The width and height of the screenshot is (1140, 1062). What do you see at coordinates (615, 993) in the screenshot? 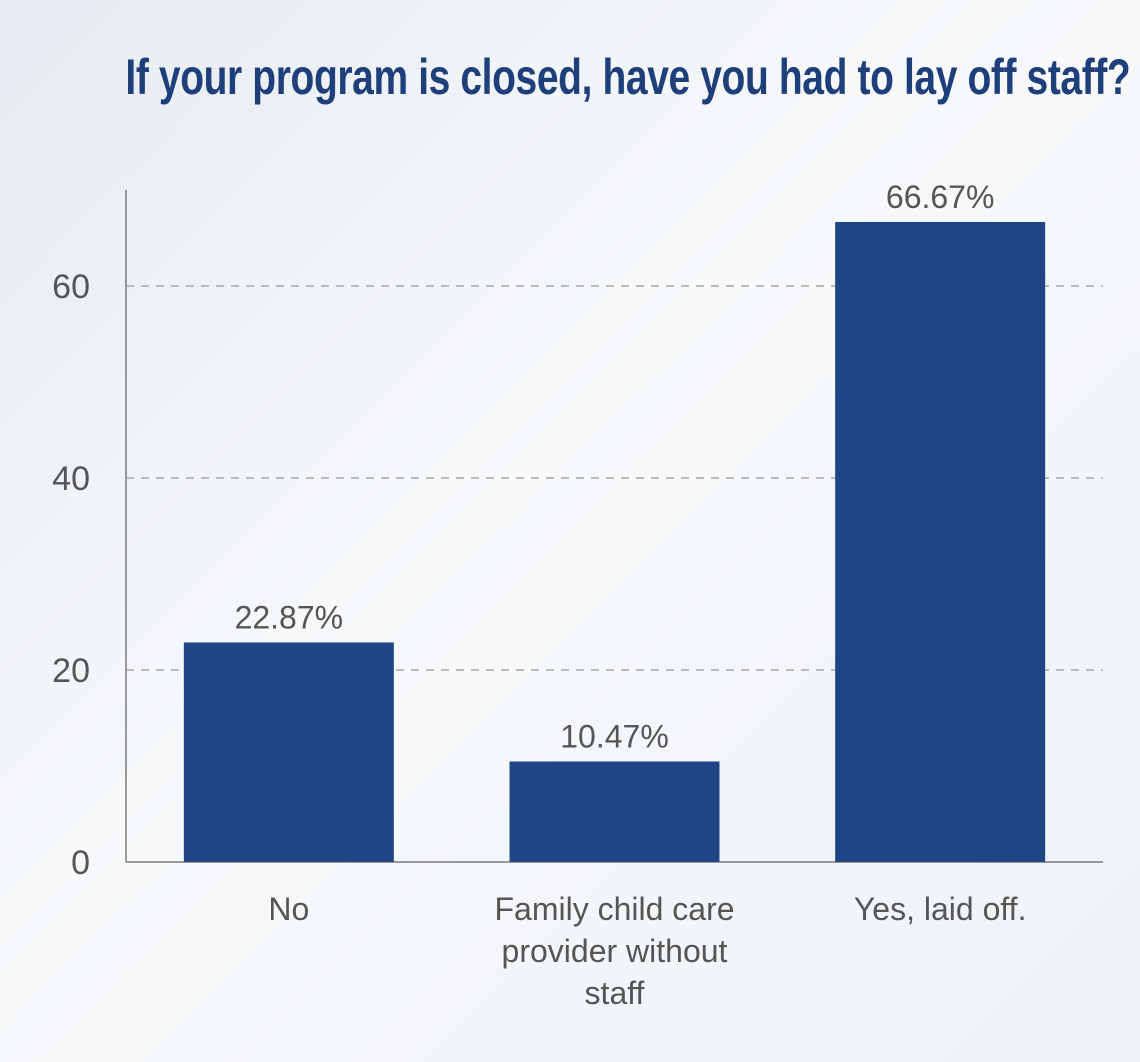
I see `x-tick-label: staff` at bounding box center [615, 993].